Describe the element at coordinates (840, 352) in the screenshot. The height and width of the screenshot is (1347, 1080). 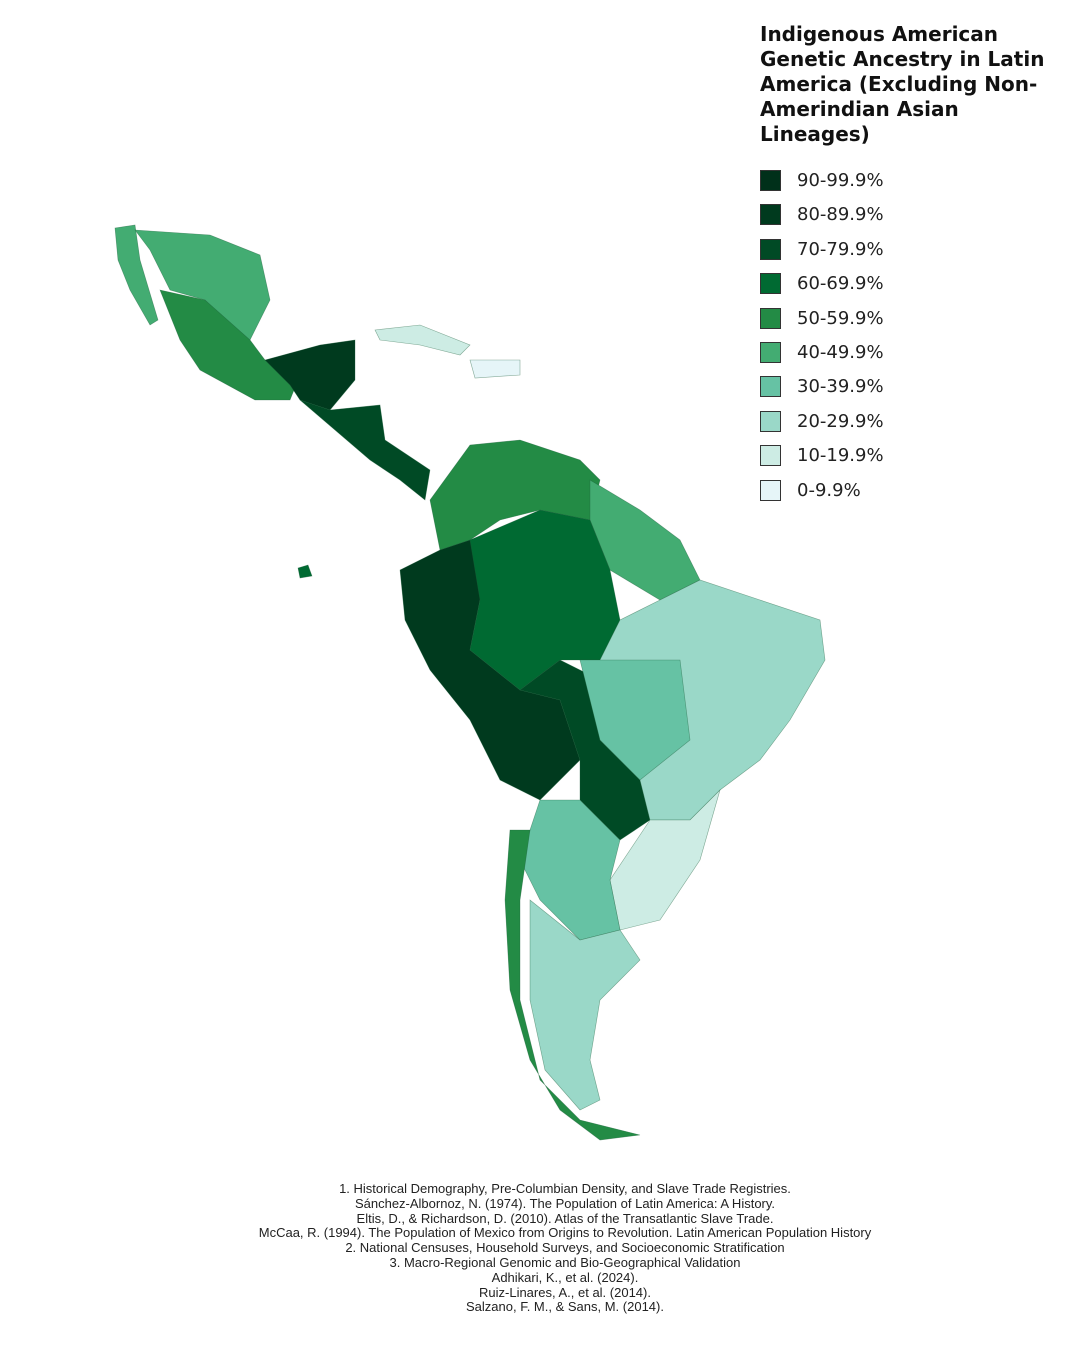
I see `legend-label: 40-49.9%` at that location.